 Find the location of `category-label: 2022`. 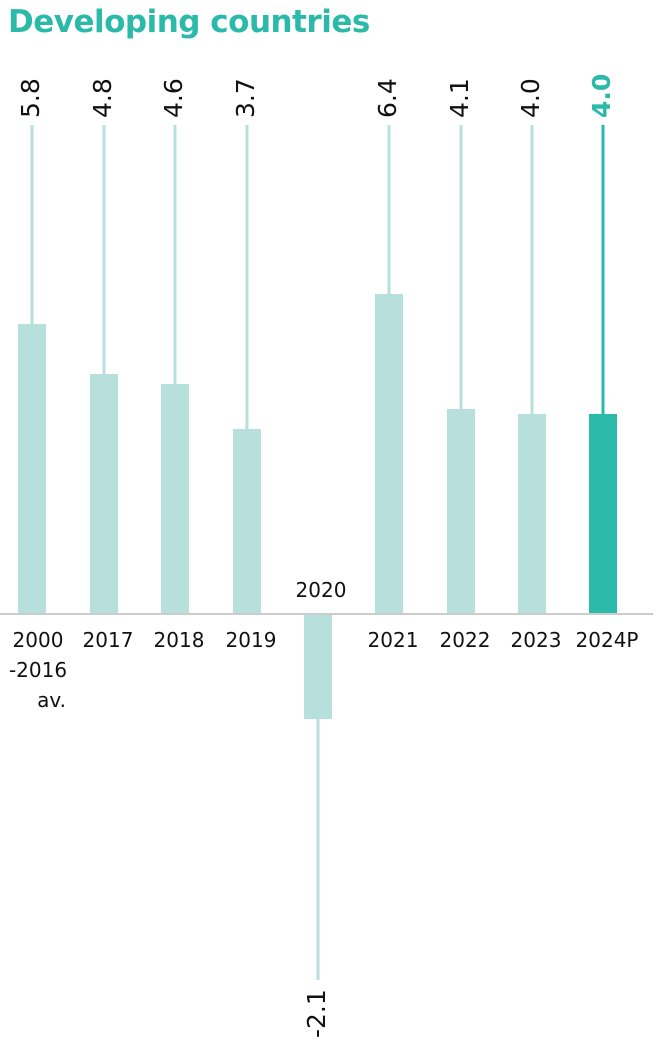

category-label: 2022 is located at coordinates (465, 640).